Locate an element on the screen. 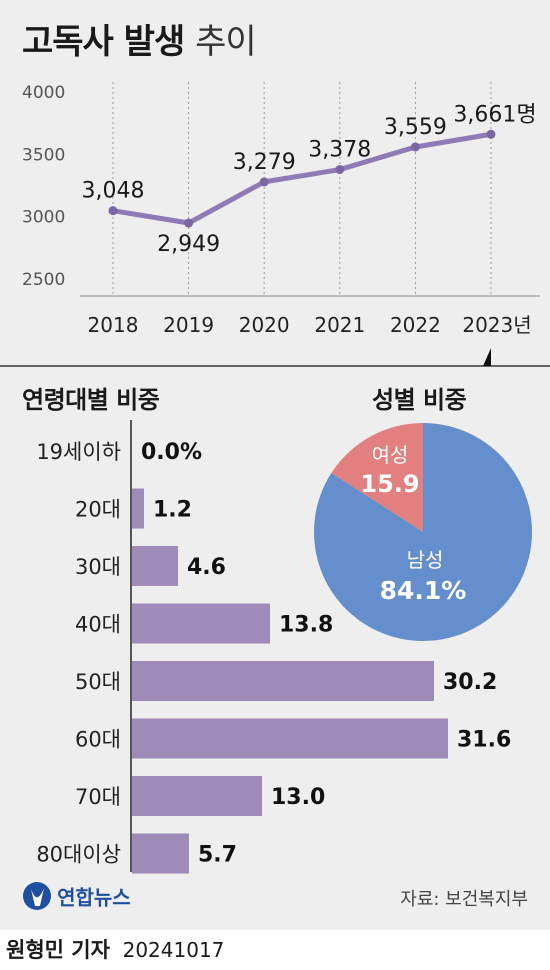  category-label: 50대 is located at coordinates (98, 682).